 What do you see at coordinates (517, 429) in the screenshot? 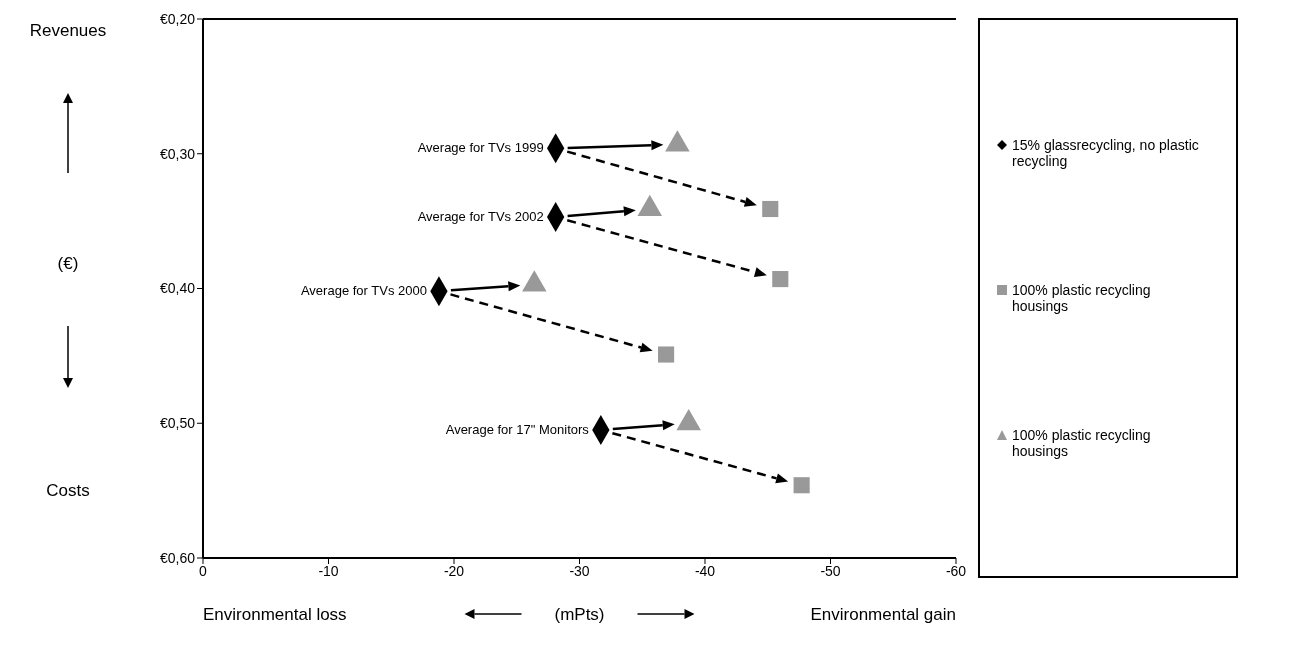
I see `annotation: Average for 17" Monitors` at bounding box center [517, 429].